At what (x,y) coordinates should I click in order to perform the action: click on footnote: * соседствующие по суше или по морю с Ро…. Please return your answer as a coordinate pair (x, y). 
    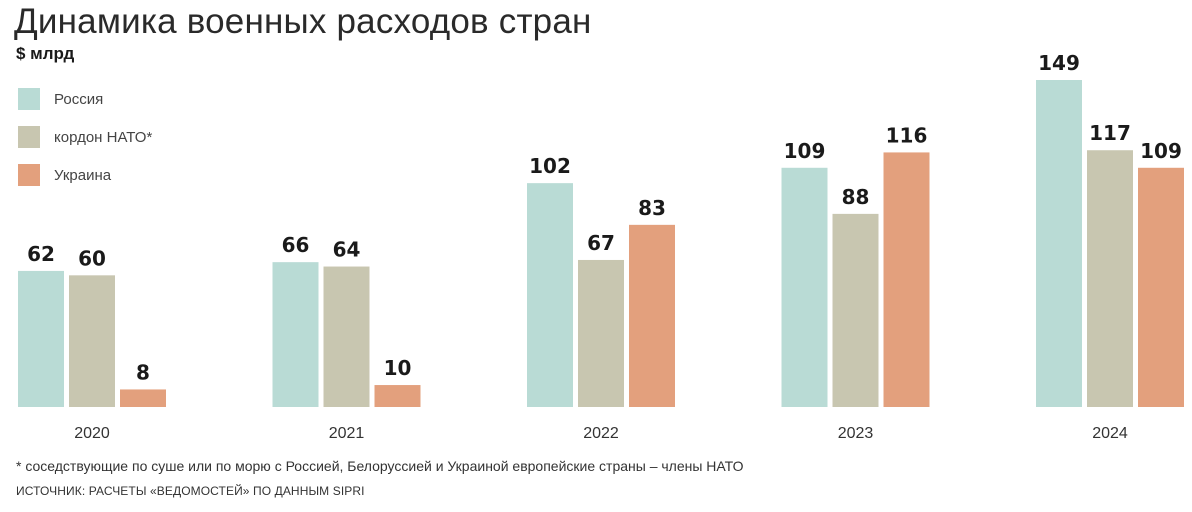
    Looking at the image, I should click on (380, 466).